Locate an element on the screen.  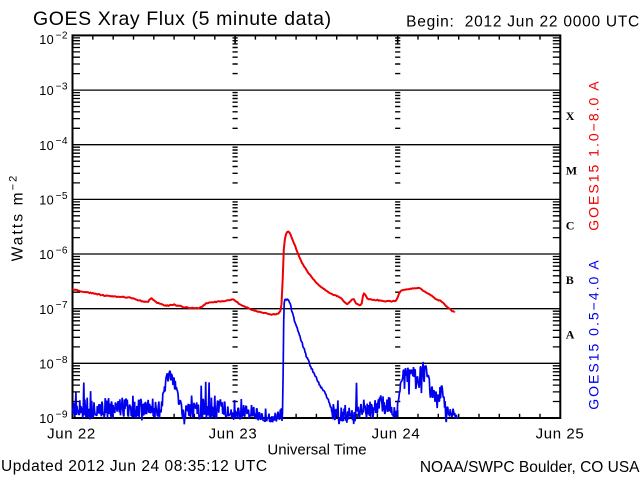
svg-text: NOAA/SWPC Boulder, CO USA is located at coordinates (530, 467).